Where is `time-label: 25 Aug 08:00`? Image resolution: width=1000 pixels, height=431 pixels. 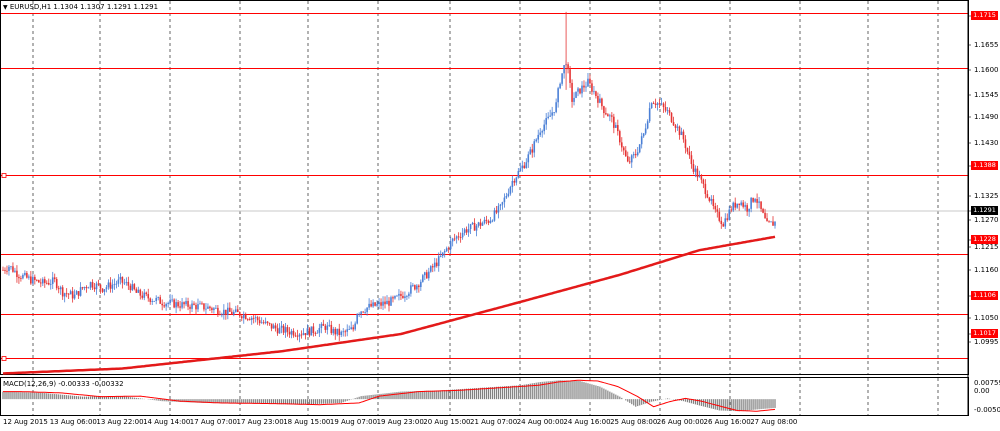 time-label: 25 Aug 08:00 is located at coordinates (634, 422).